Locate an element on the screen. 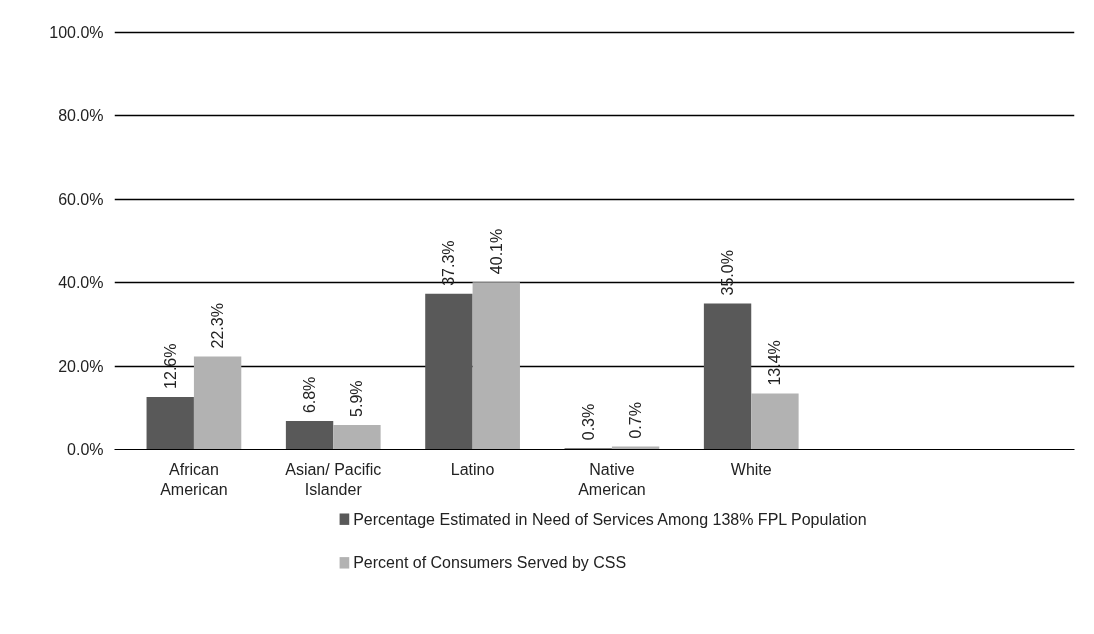 The image size is (1094, 634). data-label: 0.3% is located at coordinates (588, 422).